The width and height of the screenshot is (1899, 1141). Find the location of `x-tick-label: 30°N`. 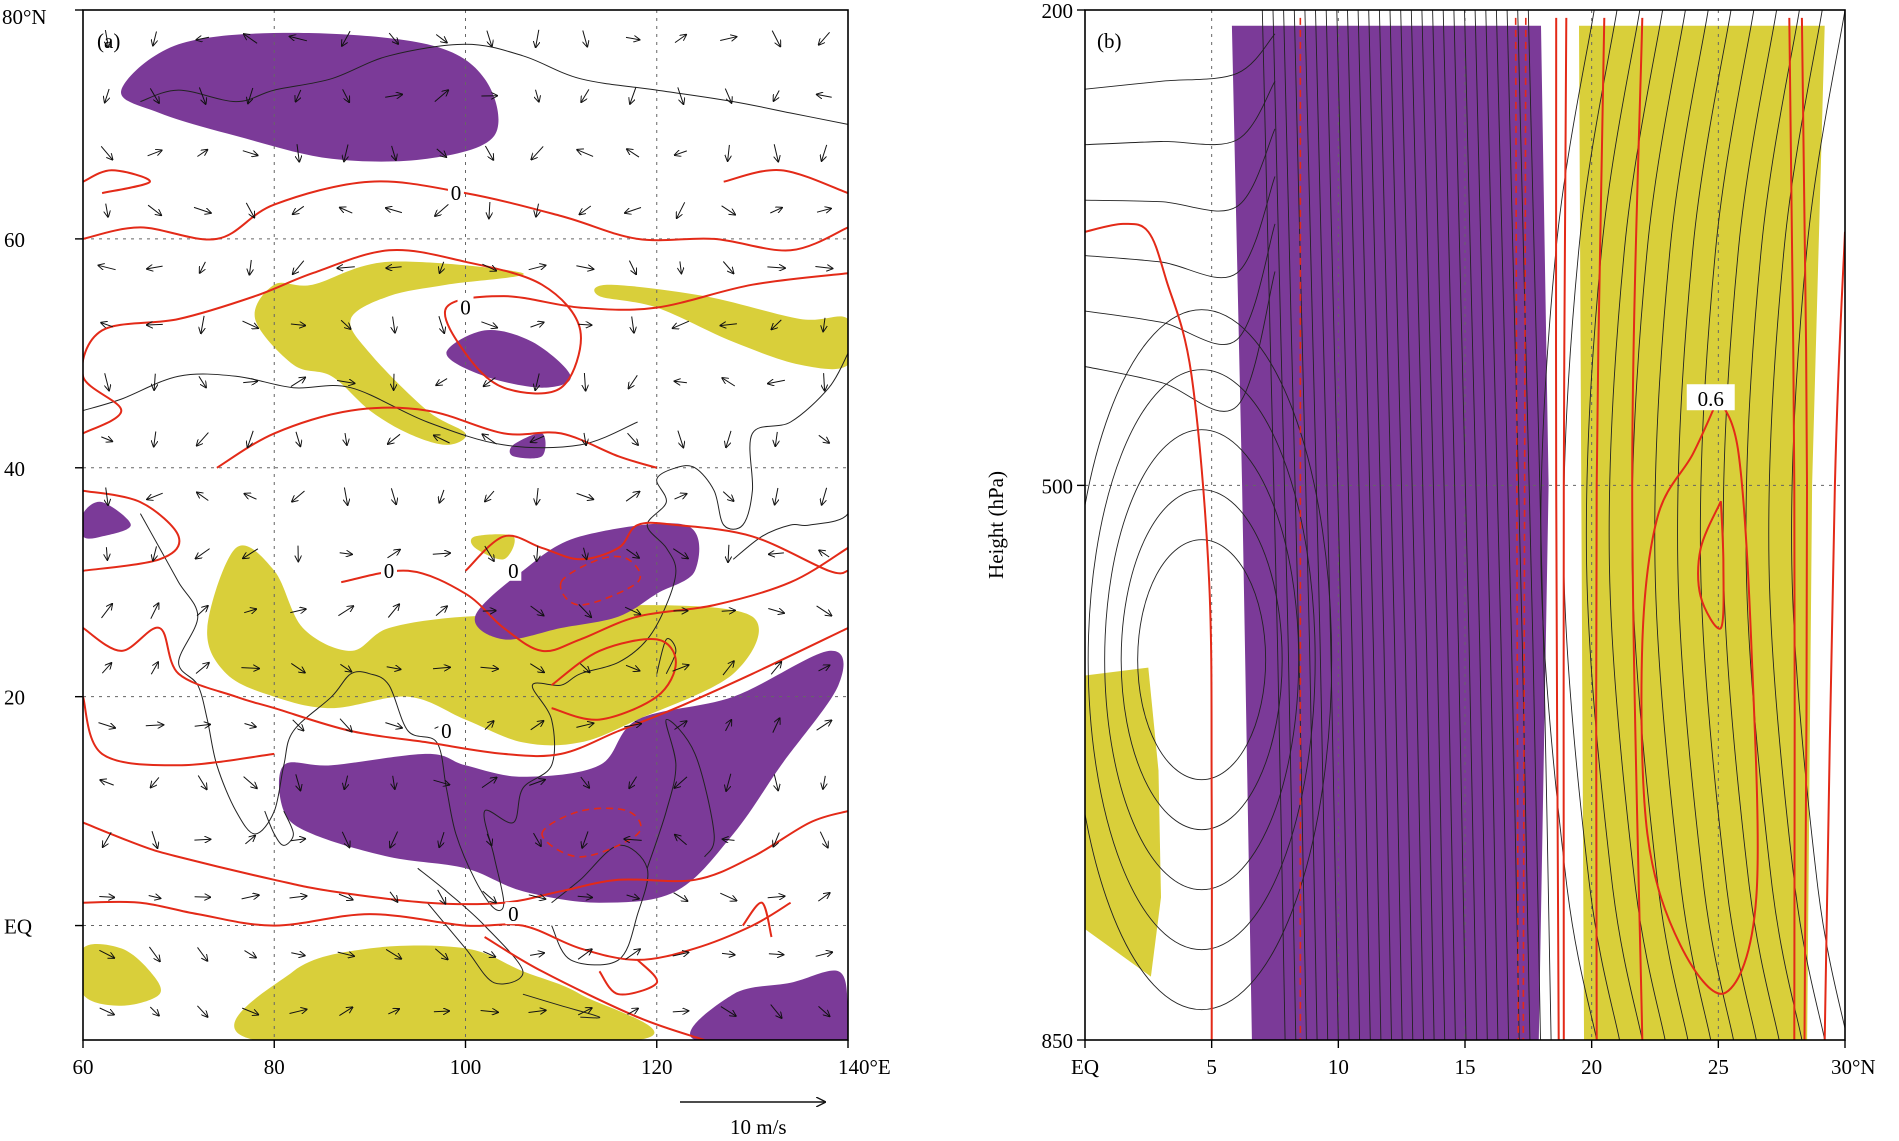

x-tick-label: 30°N is located at coordinates (1853, 1067).